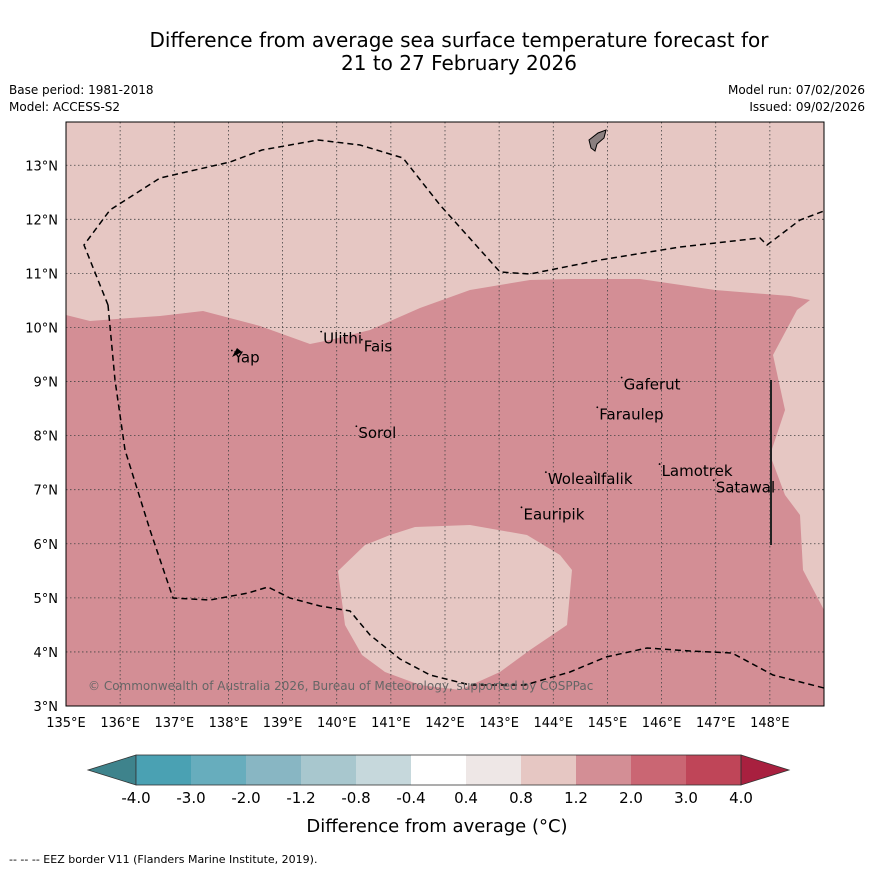  I want to click on colorbar-frame, so click(438, 770).